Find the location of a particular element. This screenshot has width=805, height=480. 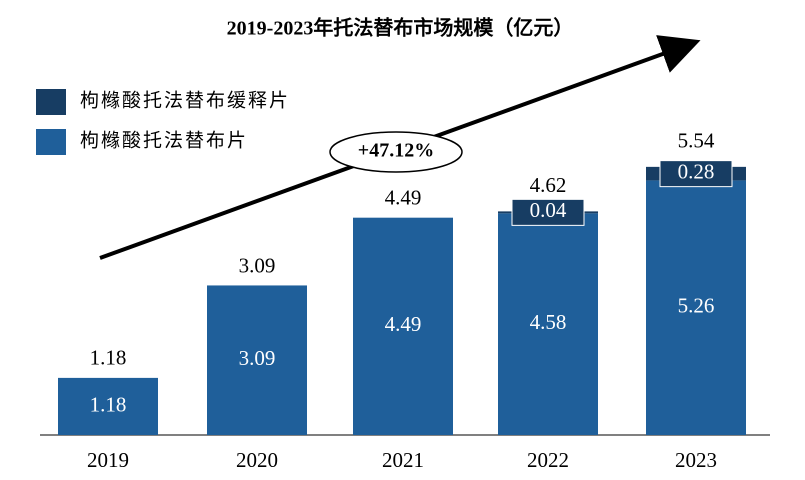

legend-label: 枸橼酸托法替布片 is located at coordinates (164, 140).